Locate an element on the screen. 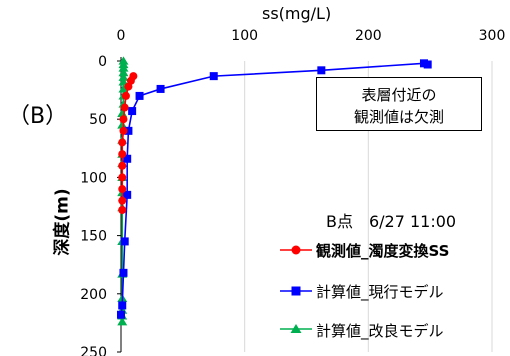  y-tick-label-5: 250 is located at coordinates (93, 350).